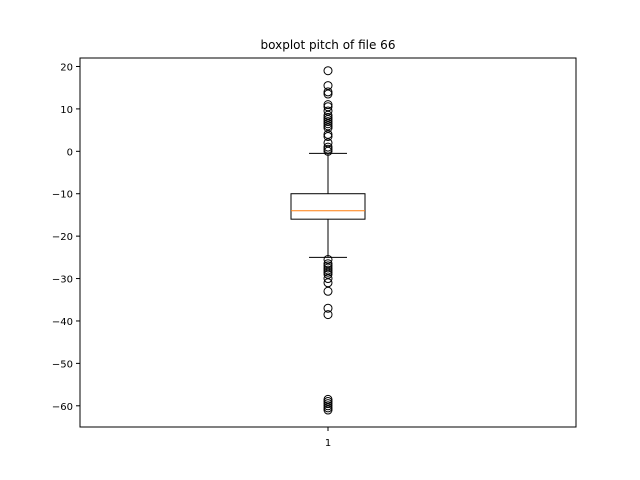 The image size is (640, 480). I want to click on y-tick-label: 20, so click(66, 67).